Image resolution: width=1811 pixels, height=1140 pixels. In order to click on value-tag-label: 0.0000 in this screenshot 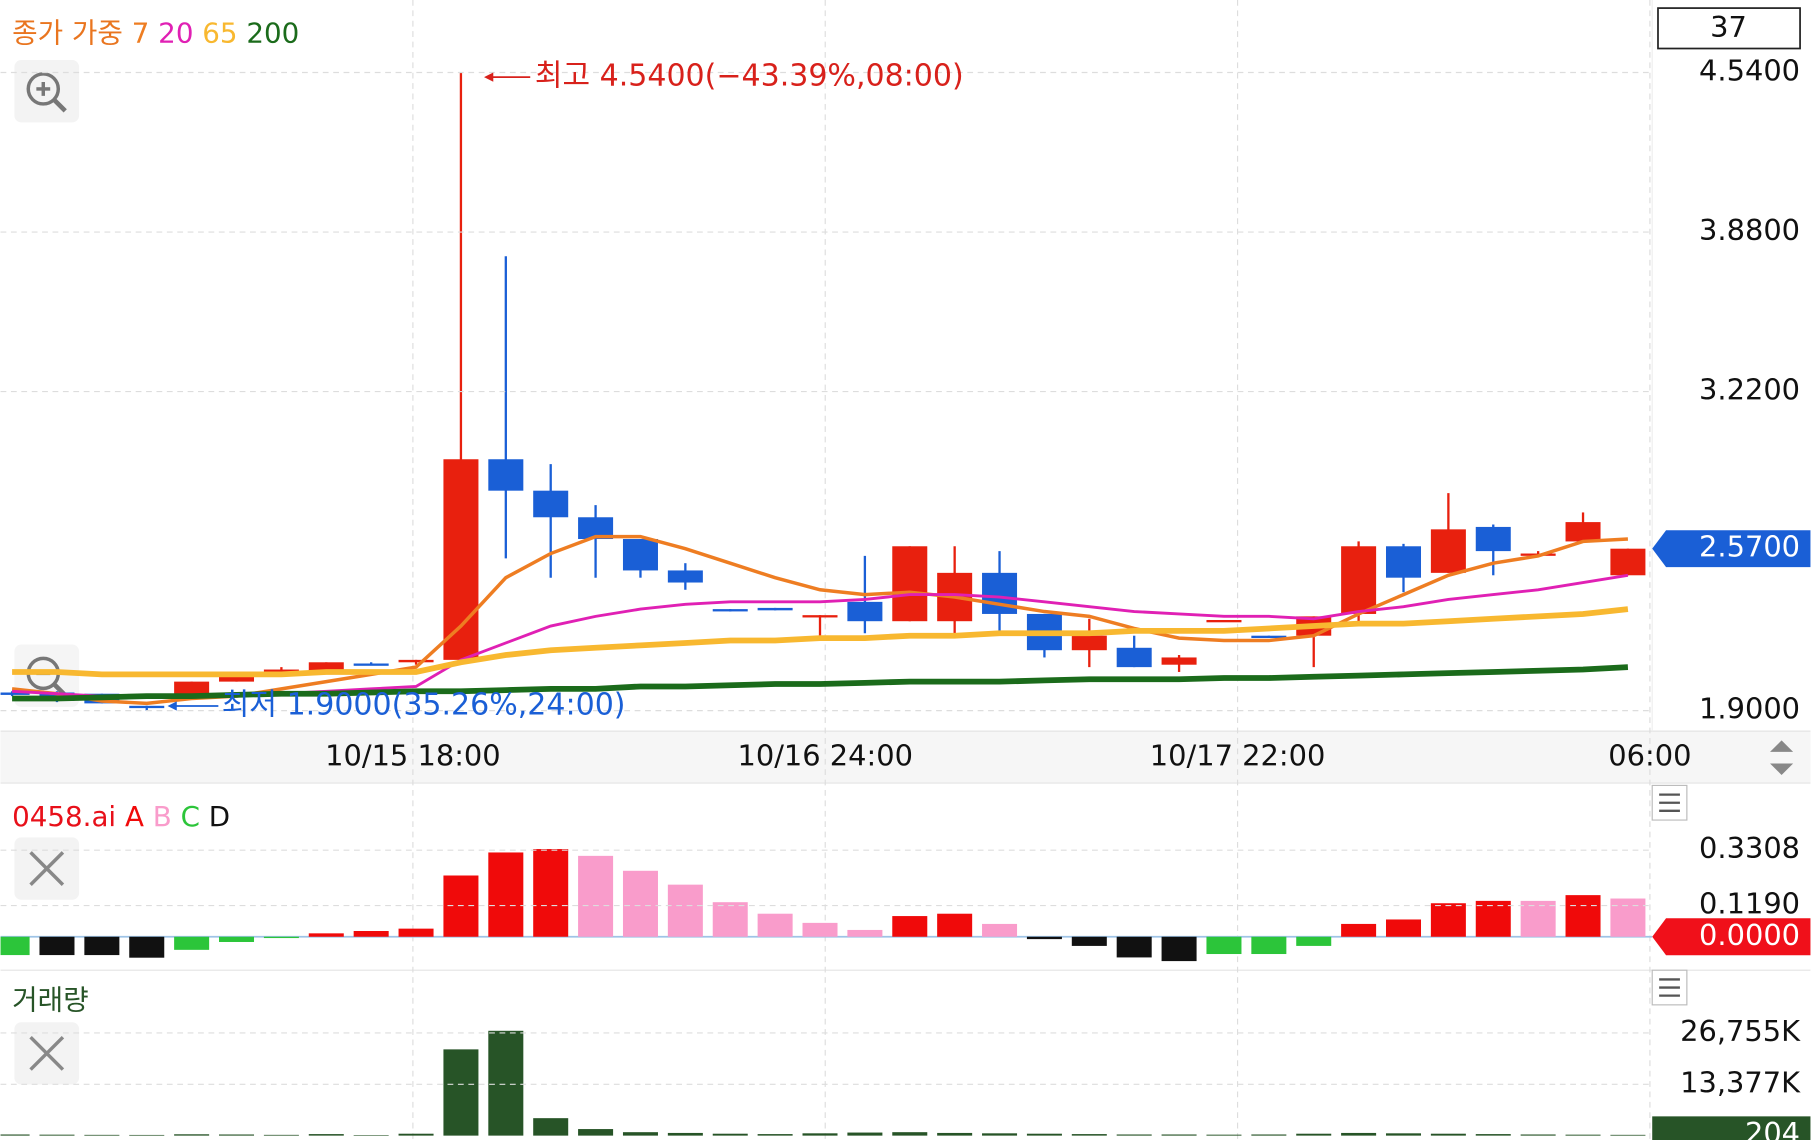, I will do `click(1749, 935)`.